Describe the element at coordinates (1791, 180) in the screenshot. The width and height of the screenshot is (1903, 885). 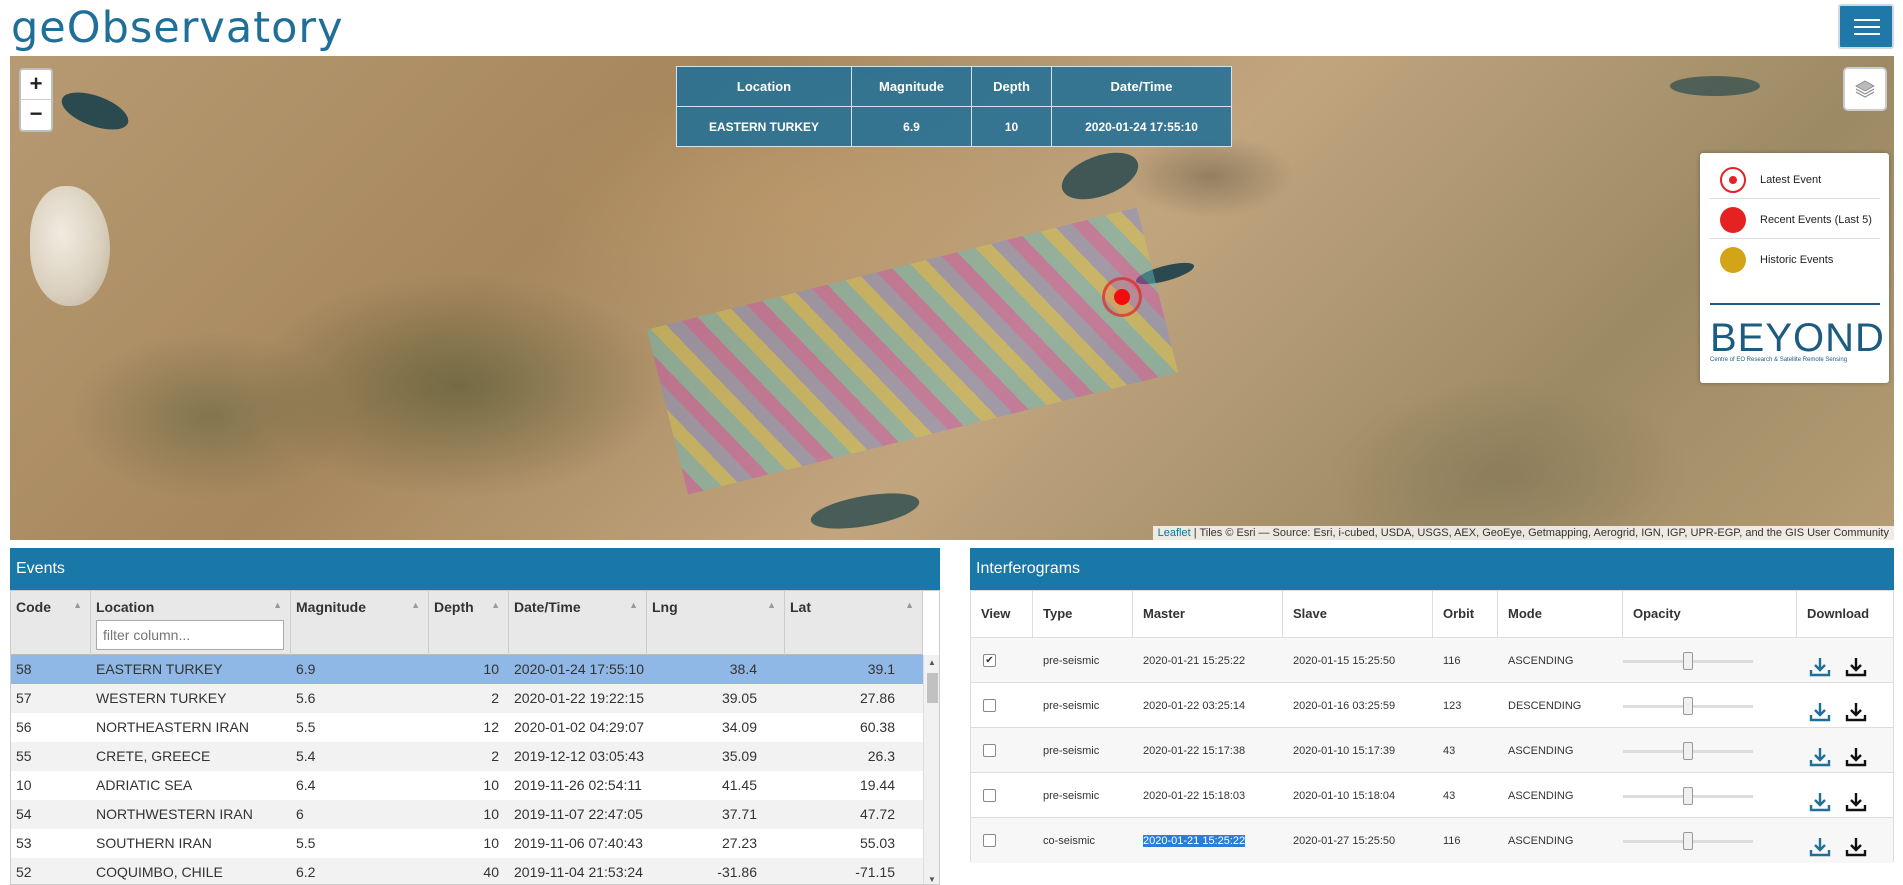
I see `legend-label: Latest Event` at that location.